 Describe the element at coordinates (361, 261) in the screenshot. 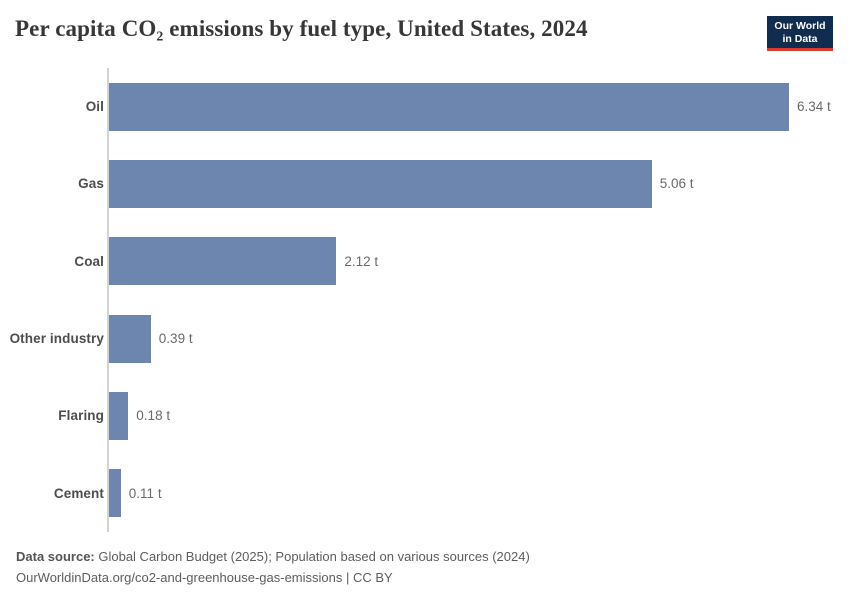

I see `value-label: 2.12 t` at that location.